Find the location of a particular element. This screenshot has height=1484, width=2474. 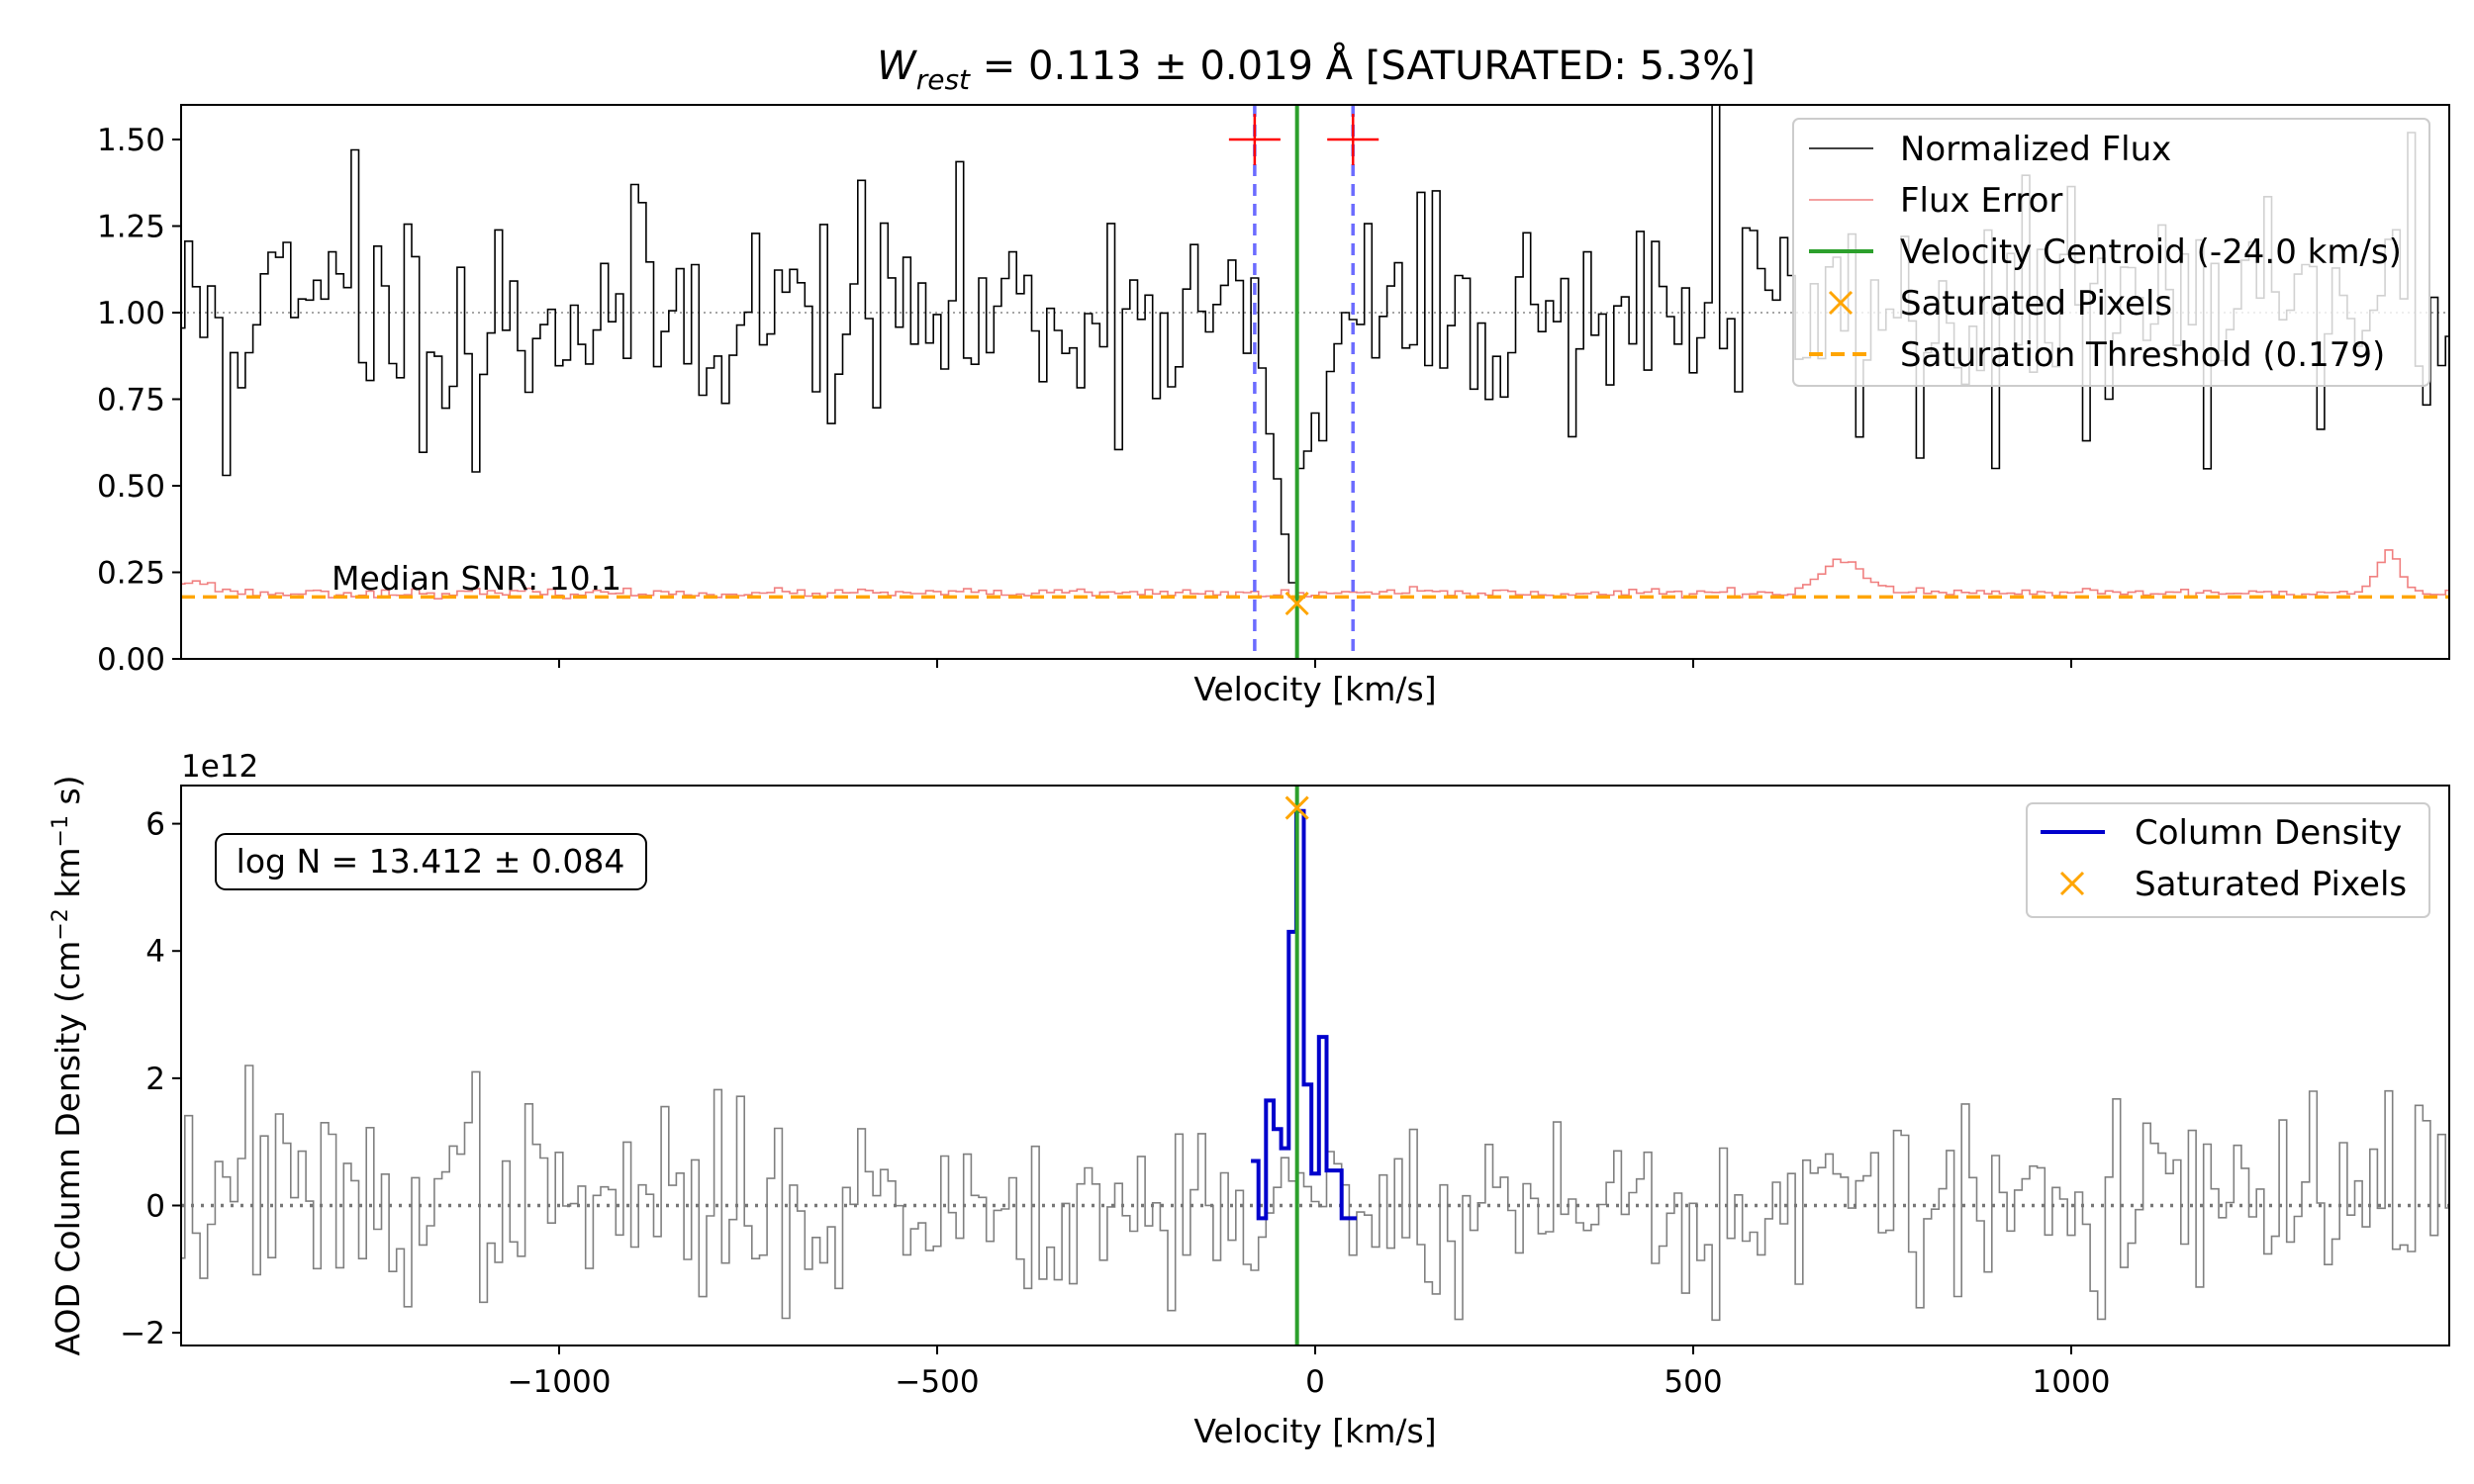

legend-saturated-marker-bottom is located at coordinates (2072, 883).